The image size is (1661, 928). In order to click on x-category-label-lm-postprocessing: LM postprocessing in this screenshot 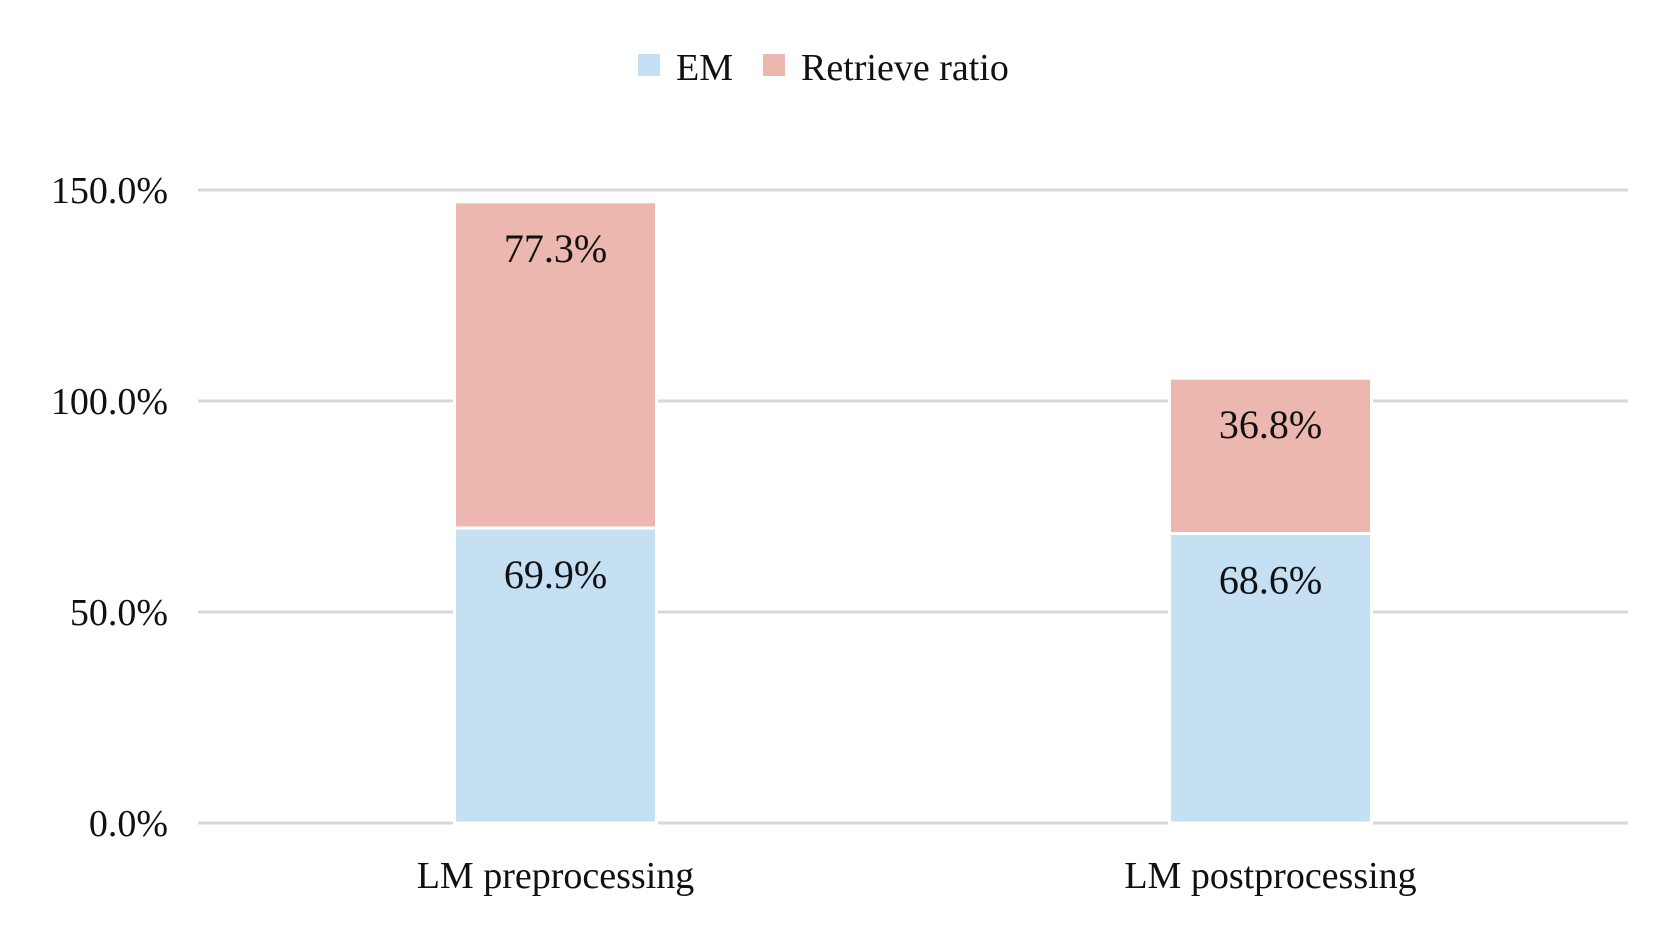, I will do `click(1270, 876)`.